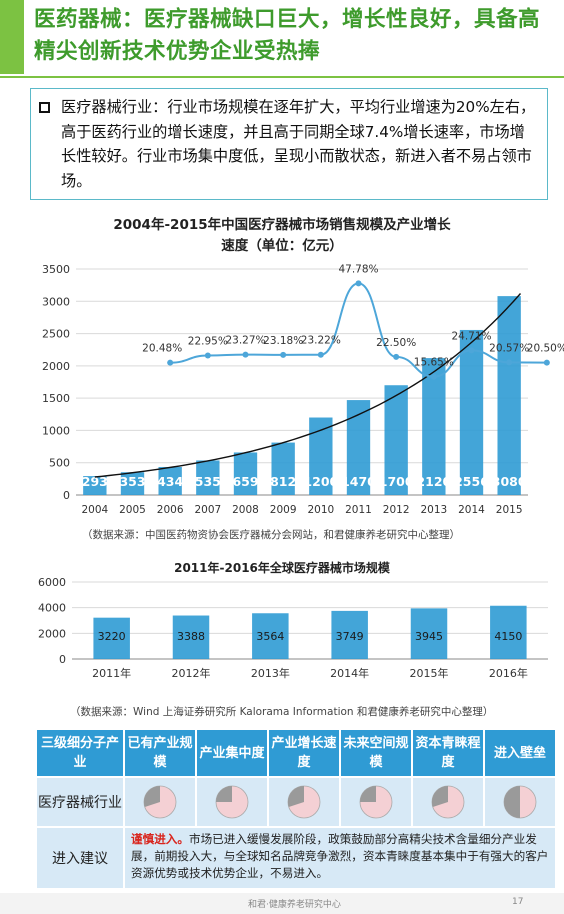 The image size is (564, 914). I want to click on bar-value-label: 3388, so click(191, 636).